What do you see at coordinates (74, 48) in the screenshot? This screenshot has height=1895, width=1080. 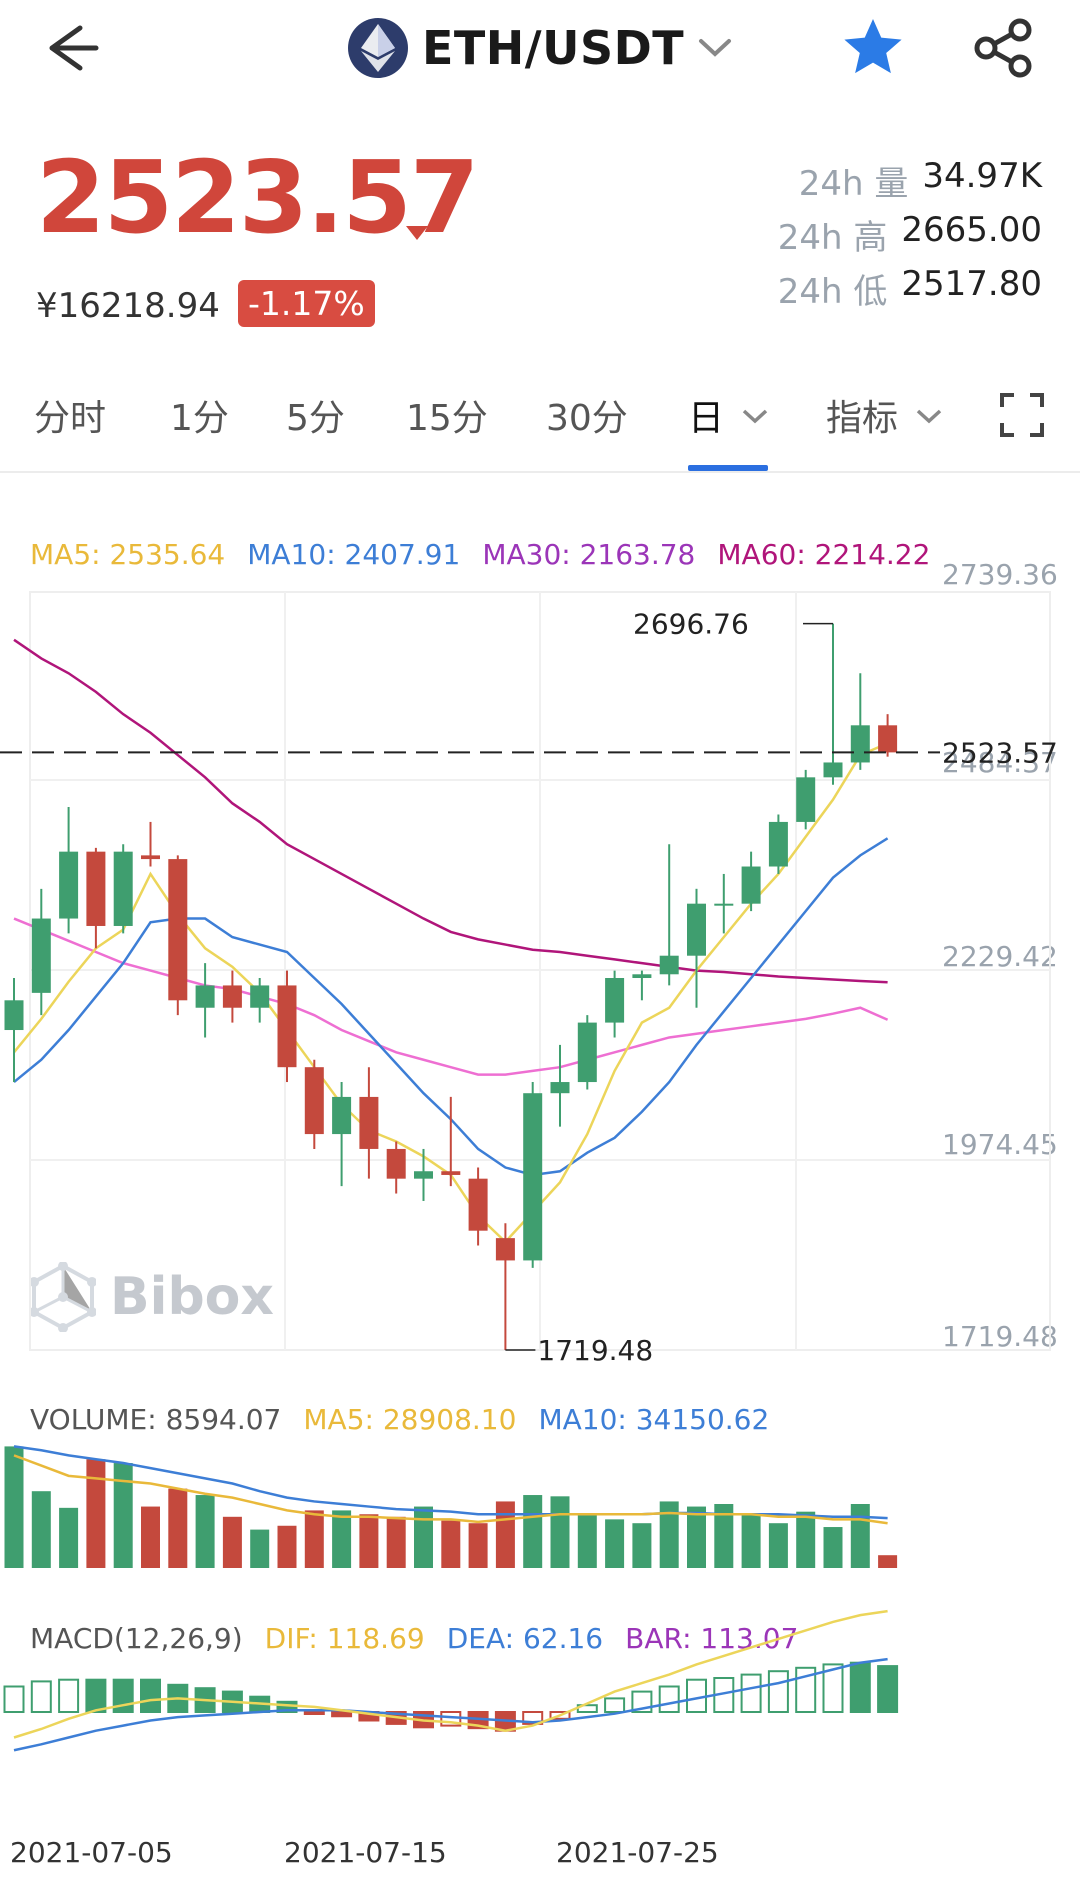 I see `back-arrow-icon` at bounding box center [74, 48].